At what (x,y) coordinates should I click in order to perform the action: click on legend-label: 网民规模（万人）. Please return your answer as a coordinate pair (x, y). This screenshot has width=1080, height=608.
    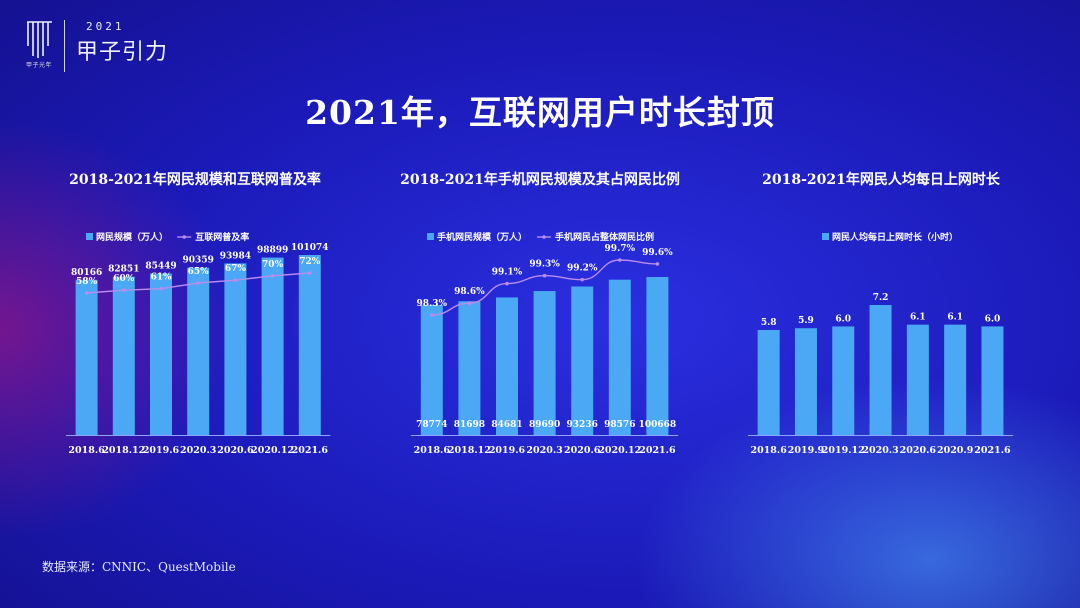
    Looking at the image, I should click on (132, 237).